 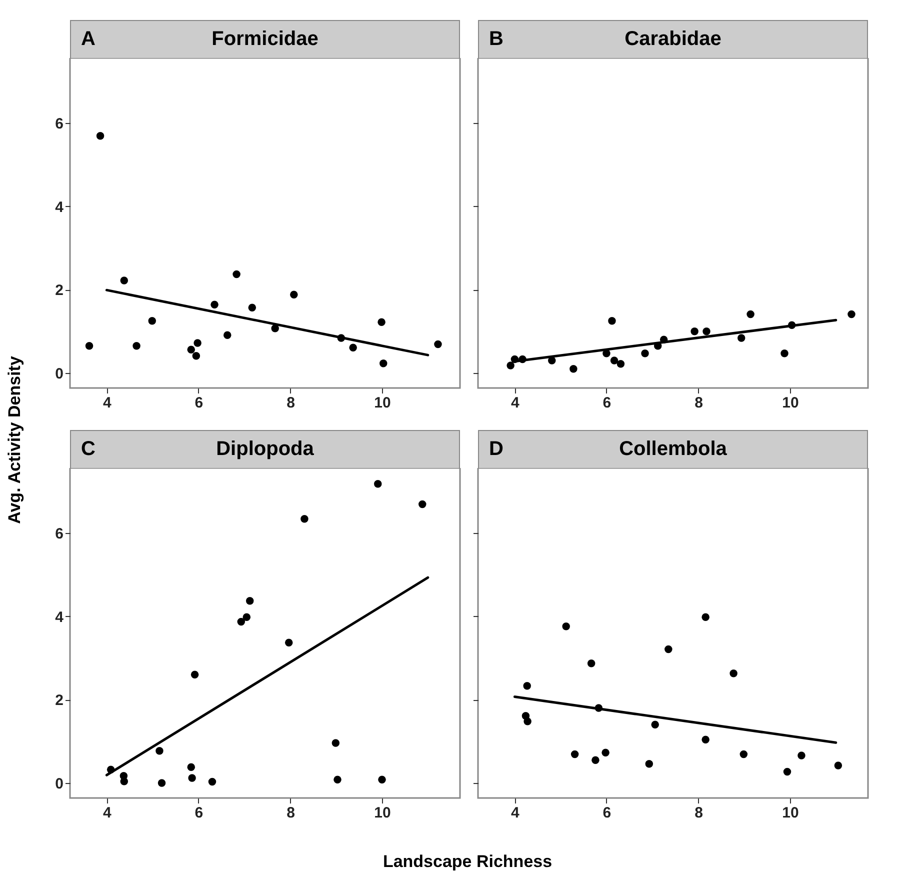 I want to click on text: A, so click(x=88, y=39).